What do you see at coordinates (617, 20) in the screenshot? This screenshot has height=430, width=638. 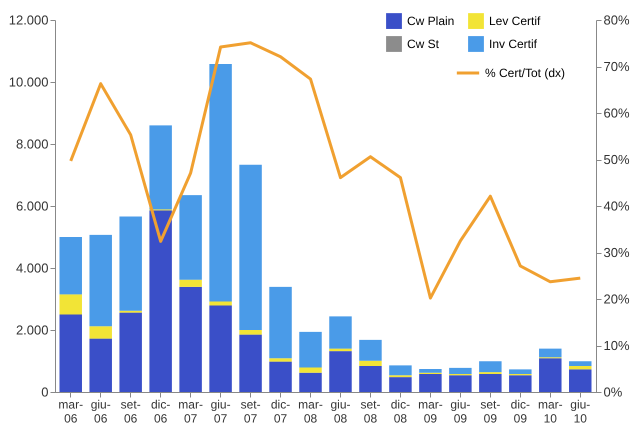 I see `y2-tick-label: 80%` at bounding box center [617, 20].